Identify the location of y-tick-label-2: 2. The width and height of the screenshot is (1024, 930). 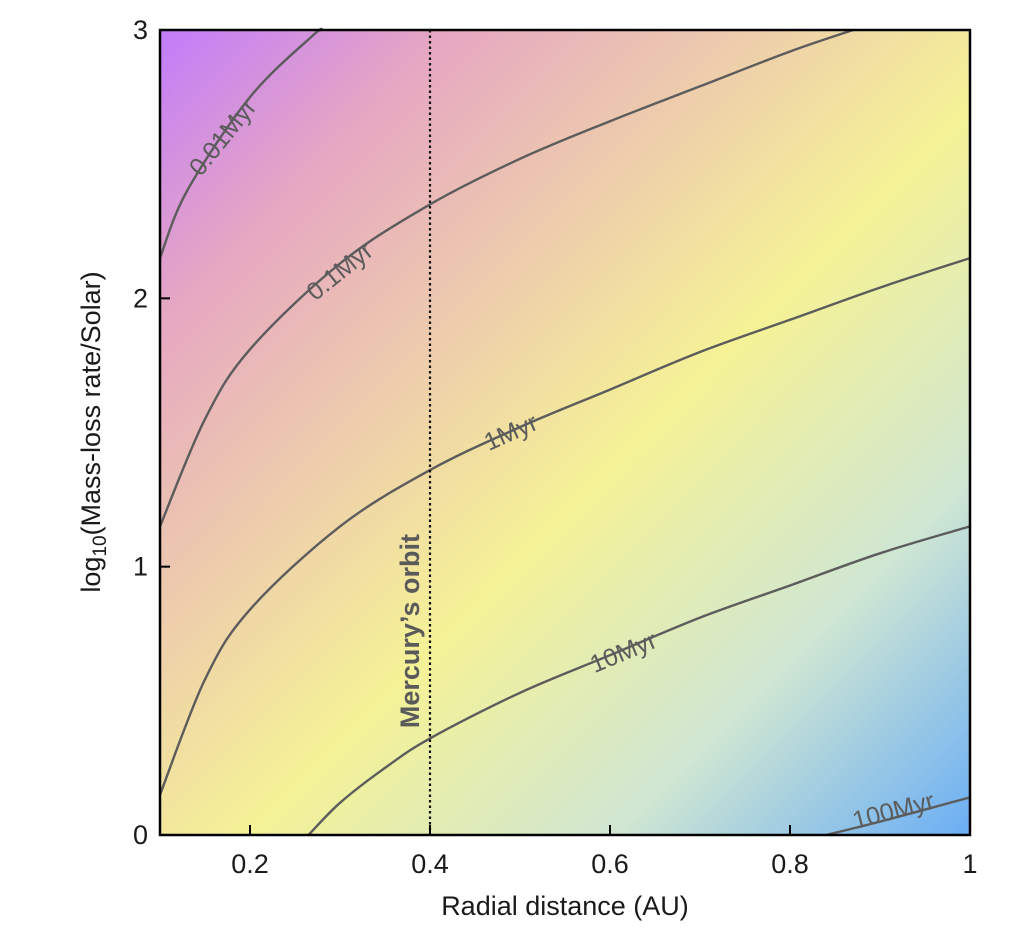
(140, 298).